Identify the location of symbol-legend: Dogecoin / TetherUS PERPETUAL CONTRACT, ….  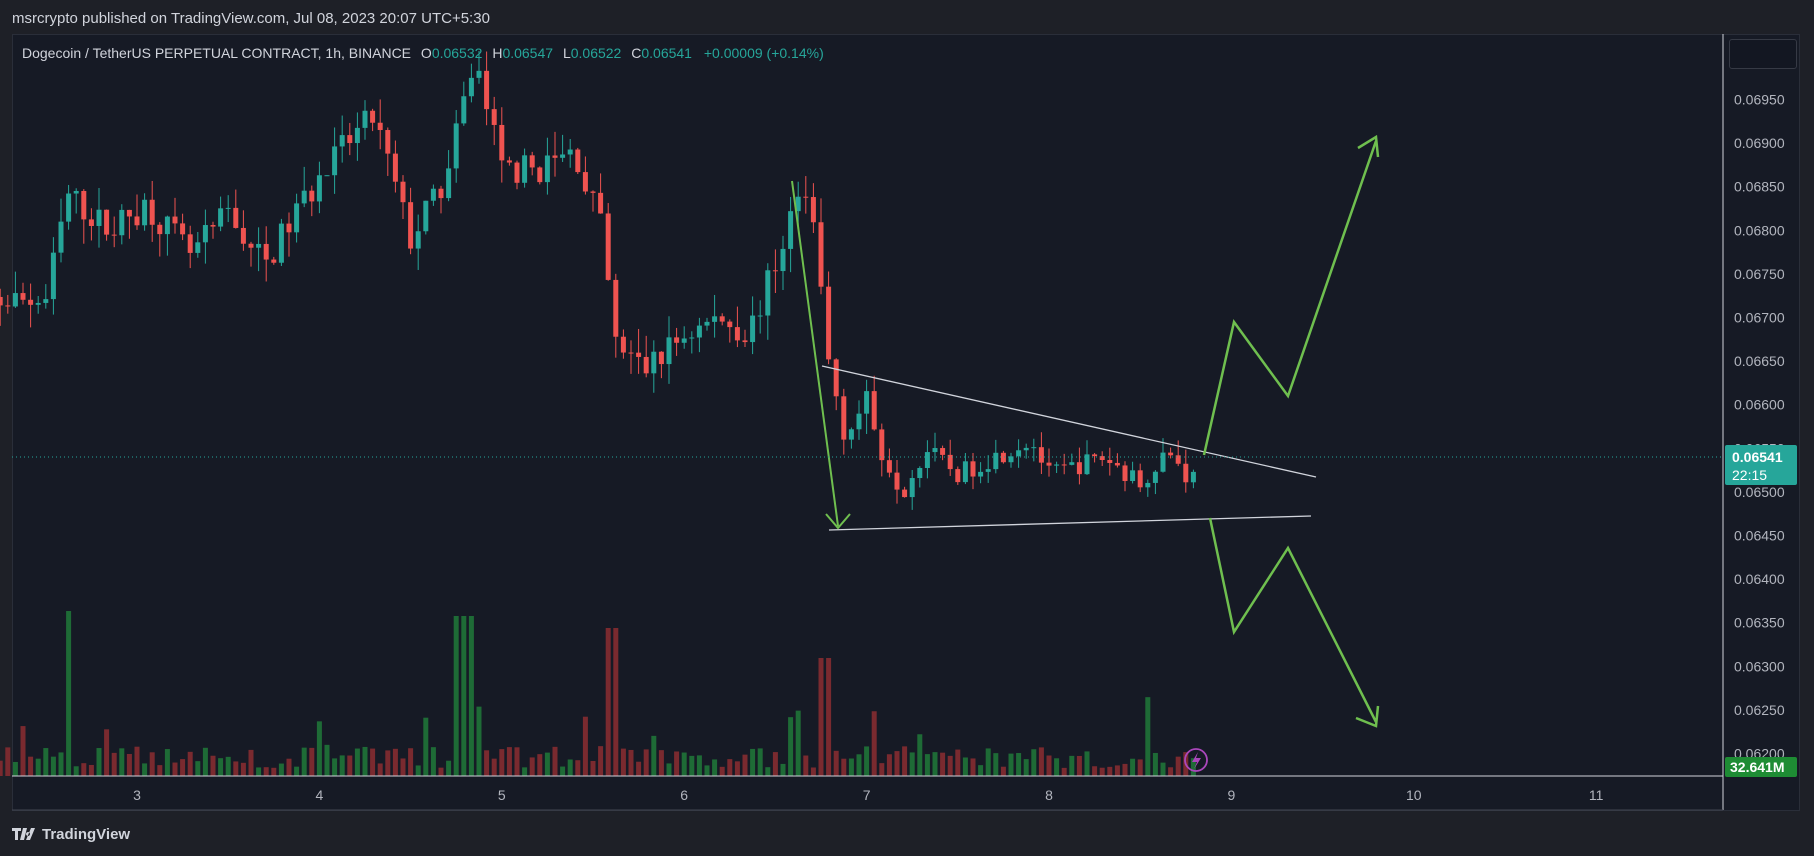
(423, 53).